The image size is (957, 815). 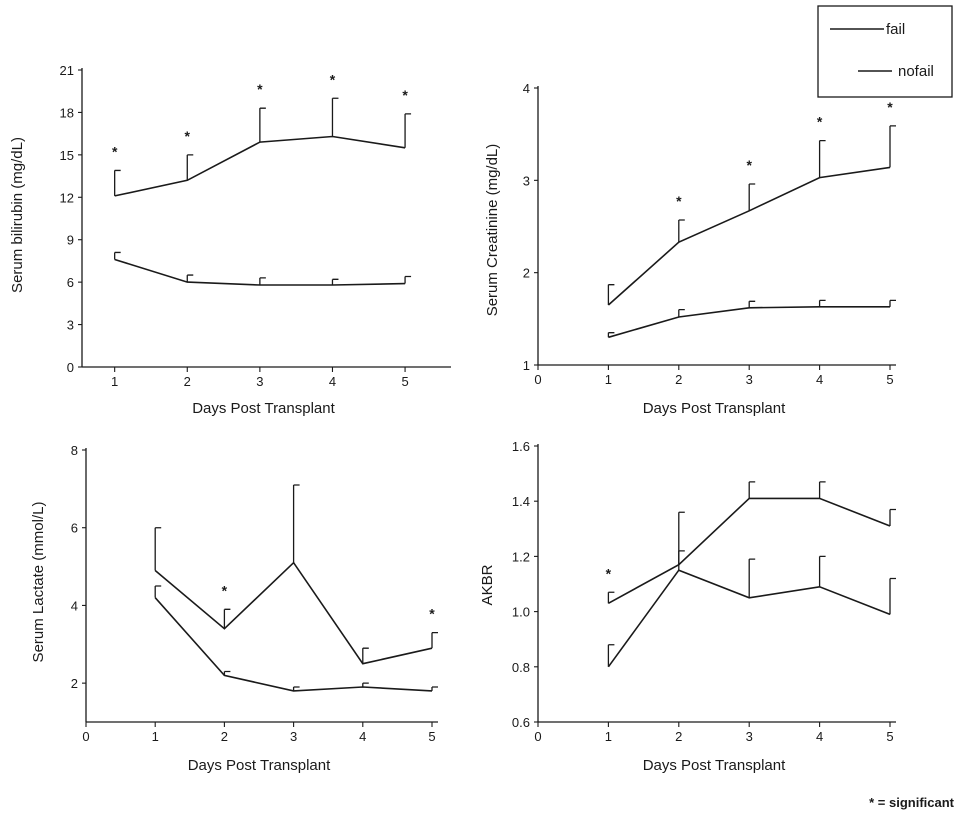 I want to click on akbr-x-axis-title: Days Post Transplant, so click(x=714, y=765).